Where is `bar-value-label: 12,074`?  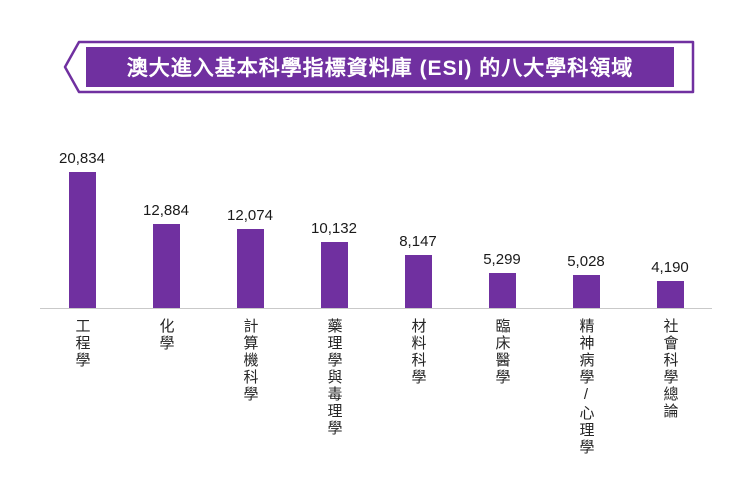 bar-value-label: 12,074 is located at coordinates (250, 215).